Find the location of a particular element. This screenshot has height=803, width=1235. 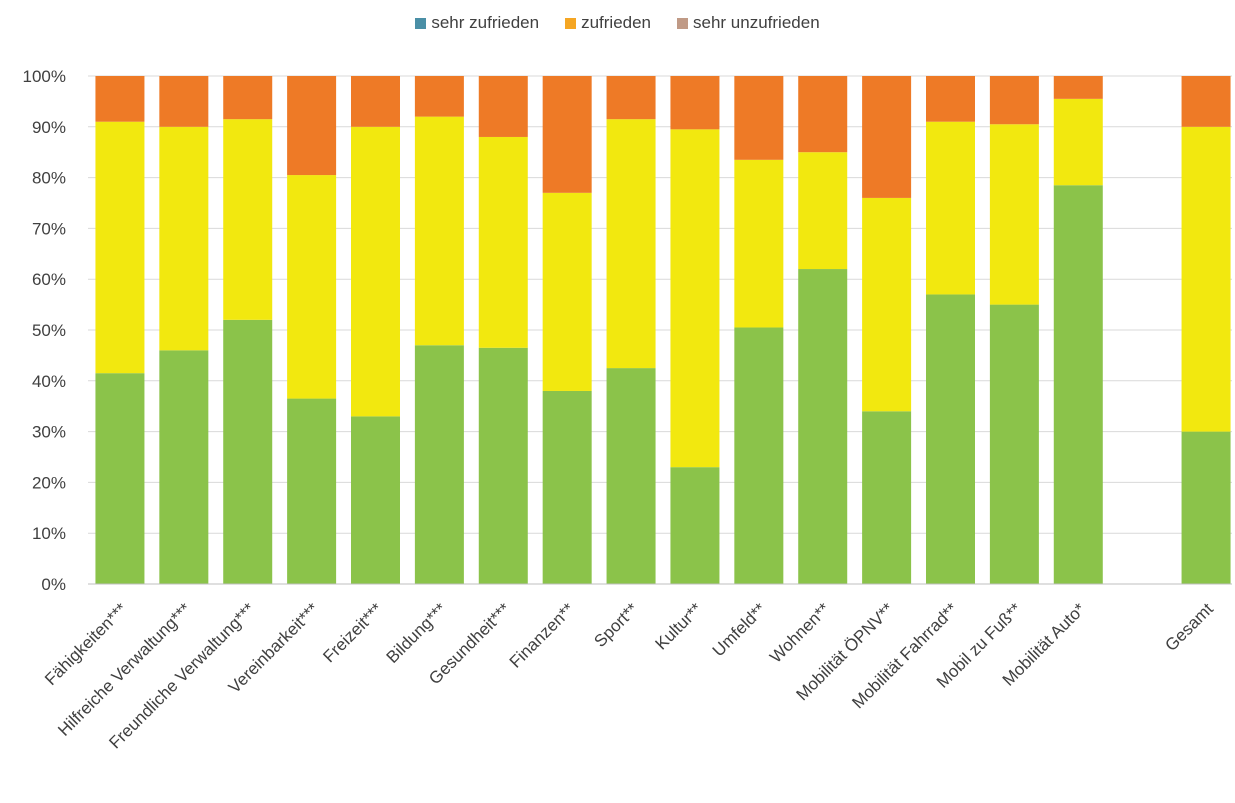

x-tick-label: Gesamt is located at coordinates (1189, 627).